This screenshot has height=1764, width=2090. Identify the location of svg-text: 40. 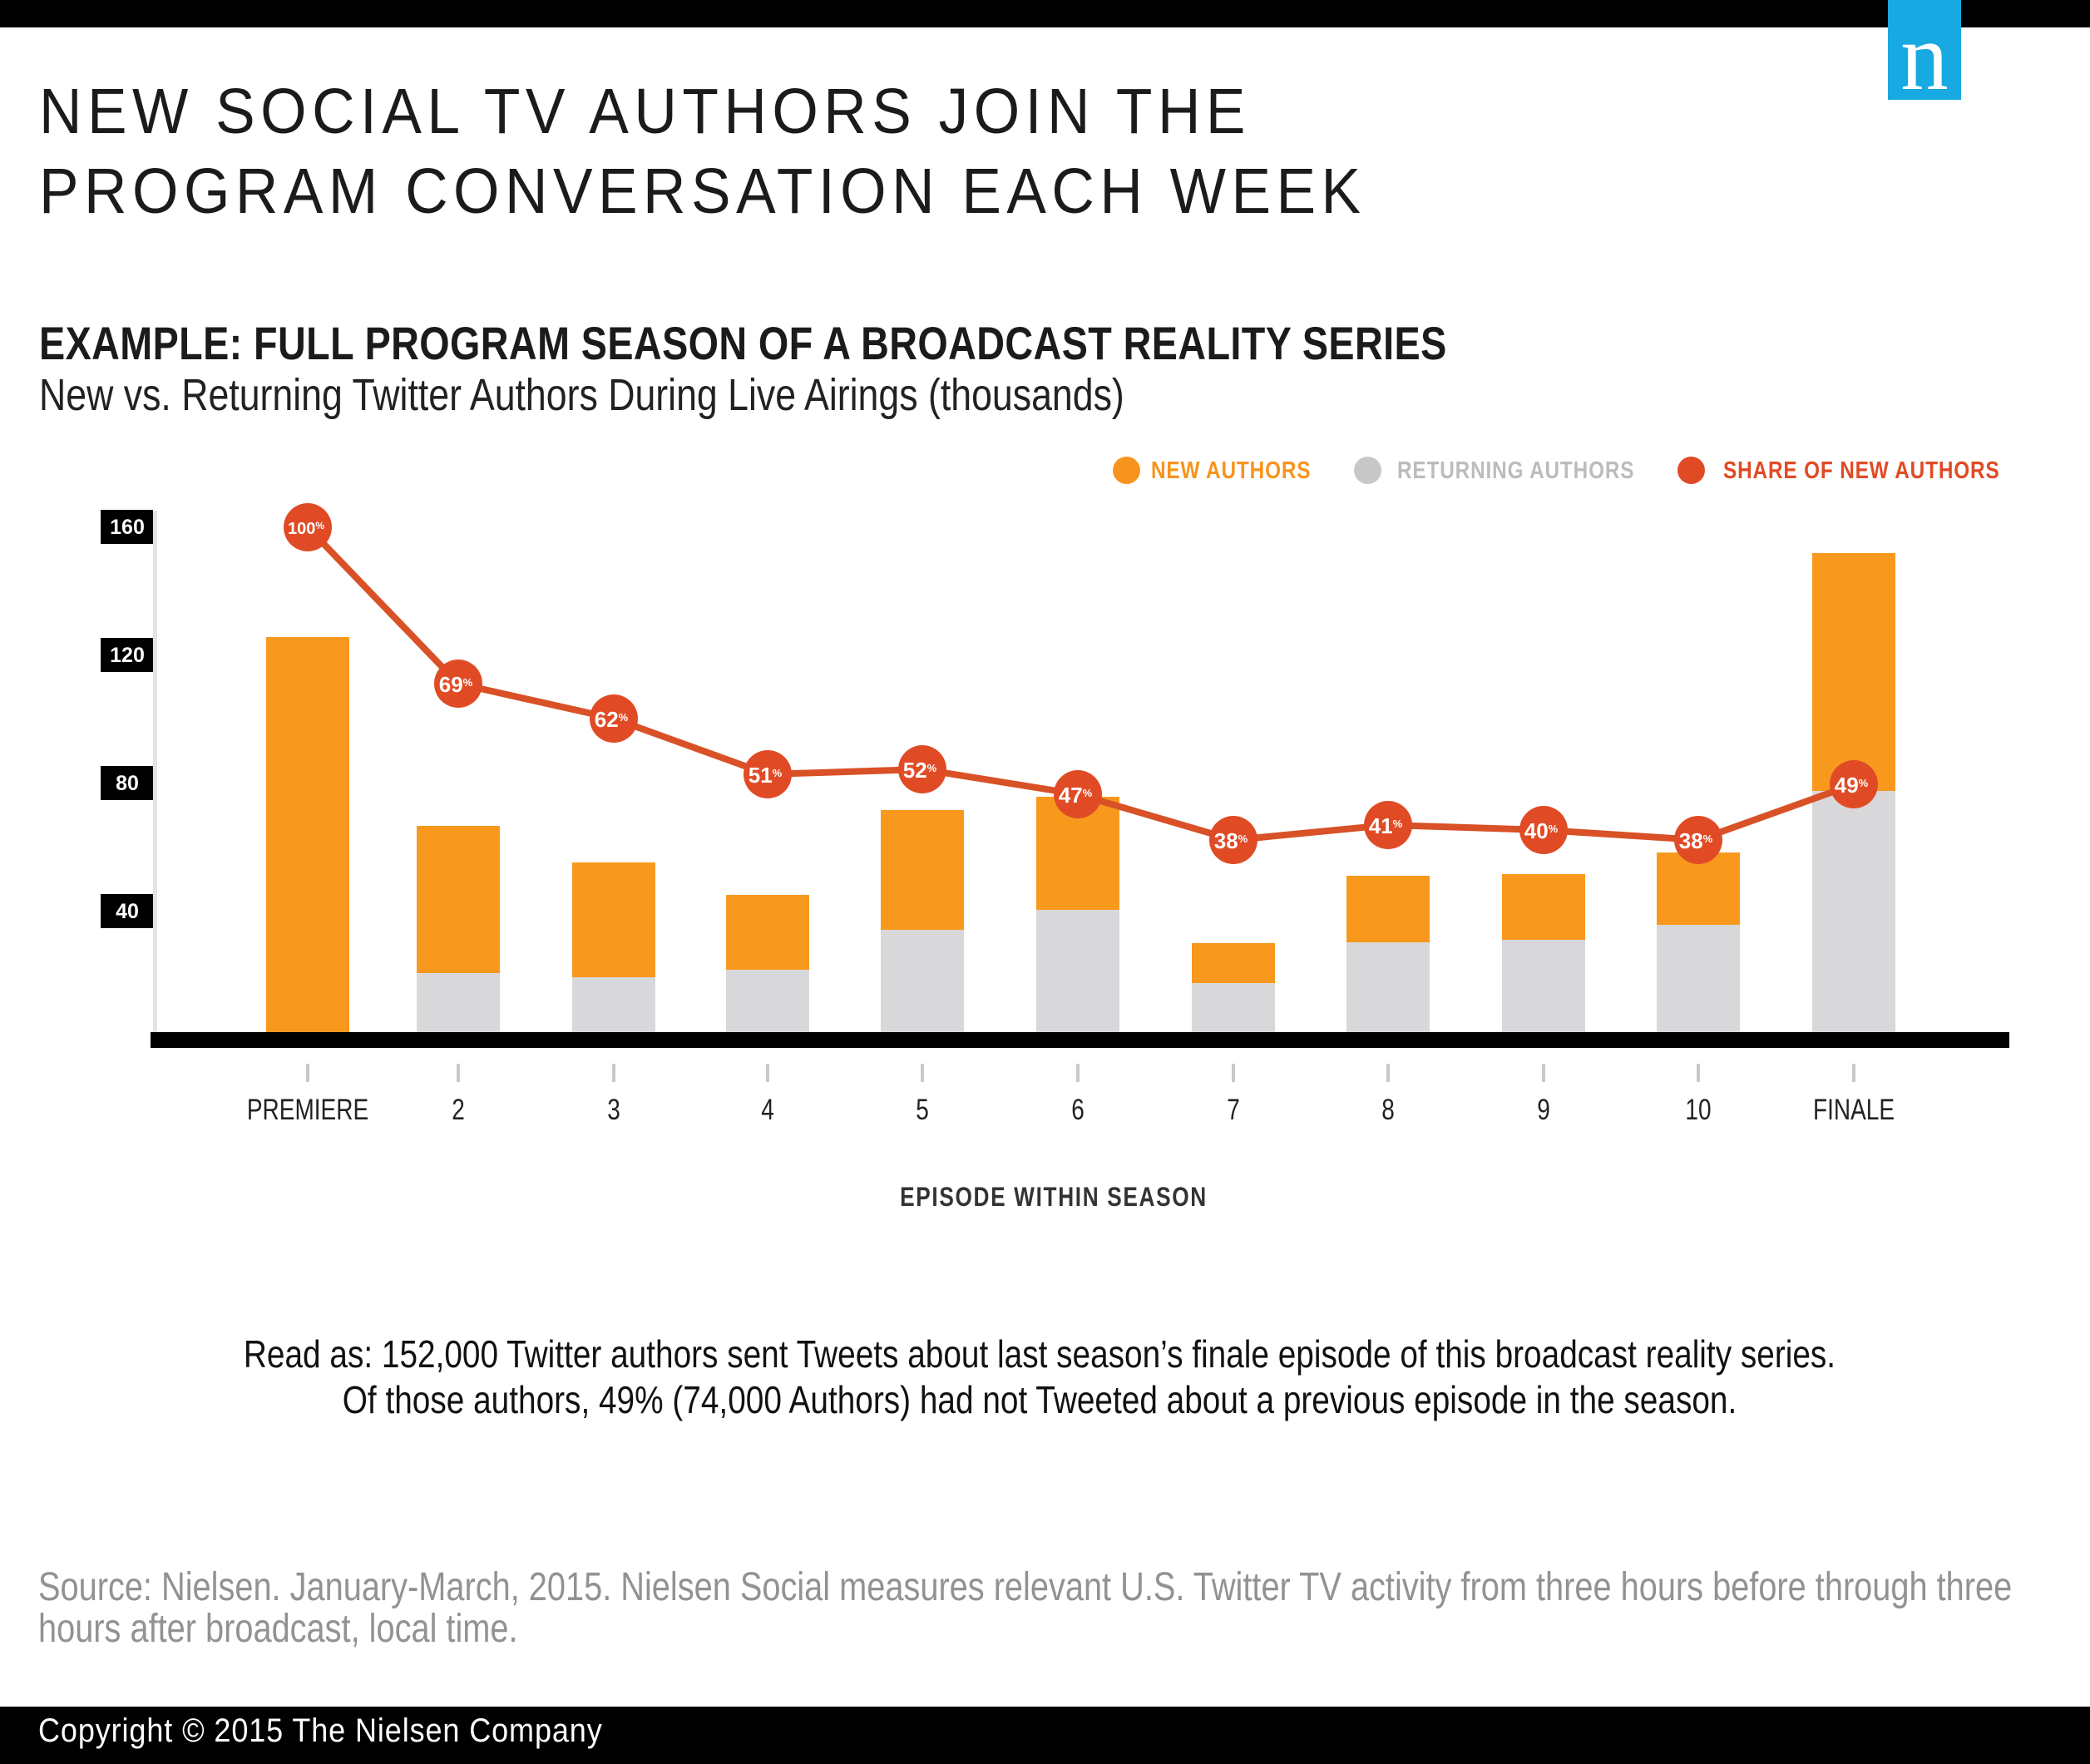
(127, 911).